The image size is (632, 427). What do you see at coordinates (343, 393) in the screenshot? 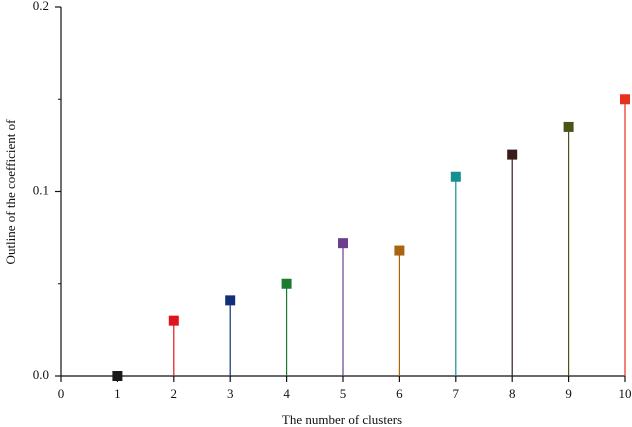
I see `x-tick-label: 5` at bounding box center [343, 393].